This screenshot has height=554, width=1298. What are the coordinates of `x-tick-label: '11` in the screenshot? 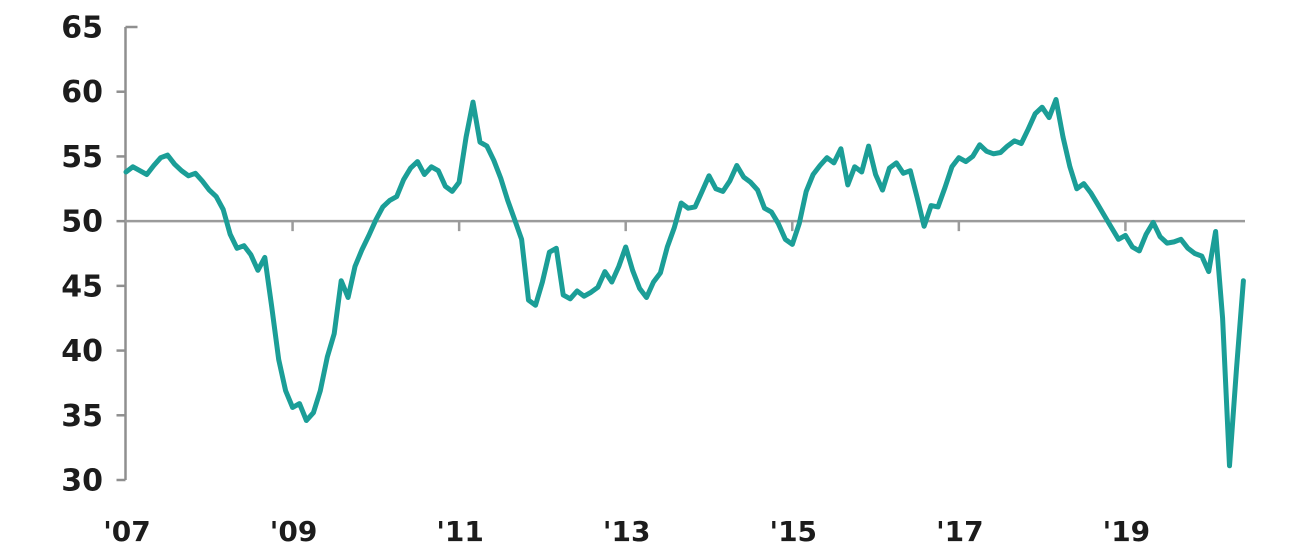 It's located at (460, 531).